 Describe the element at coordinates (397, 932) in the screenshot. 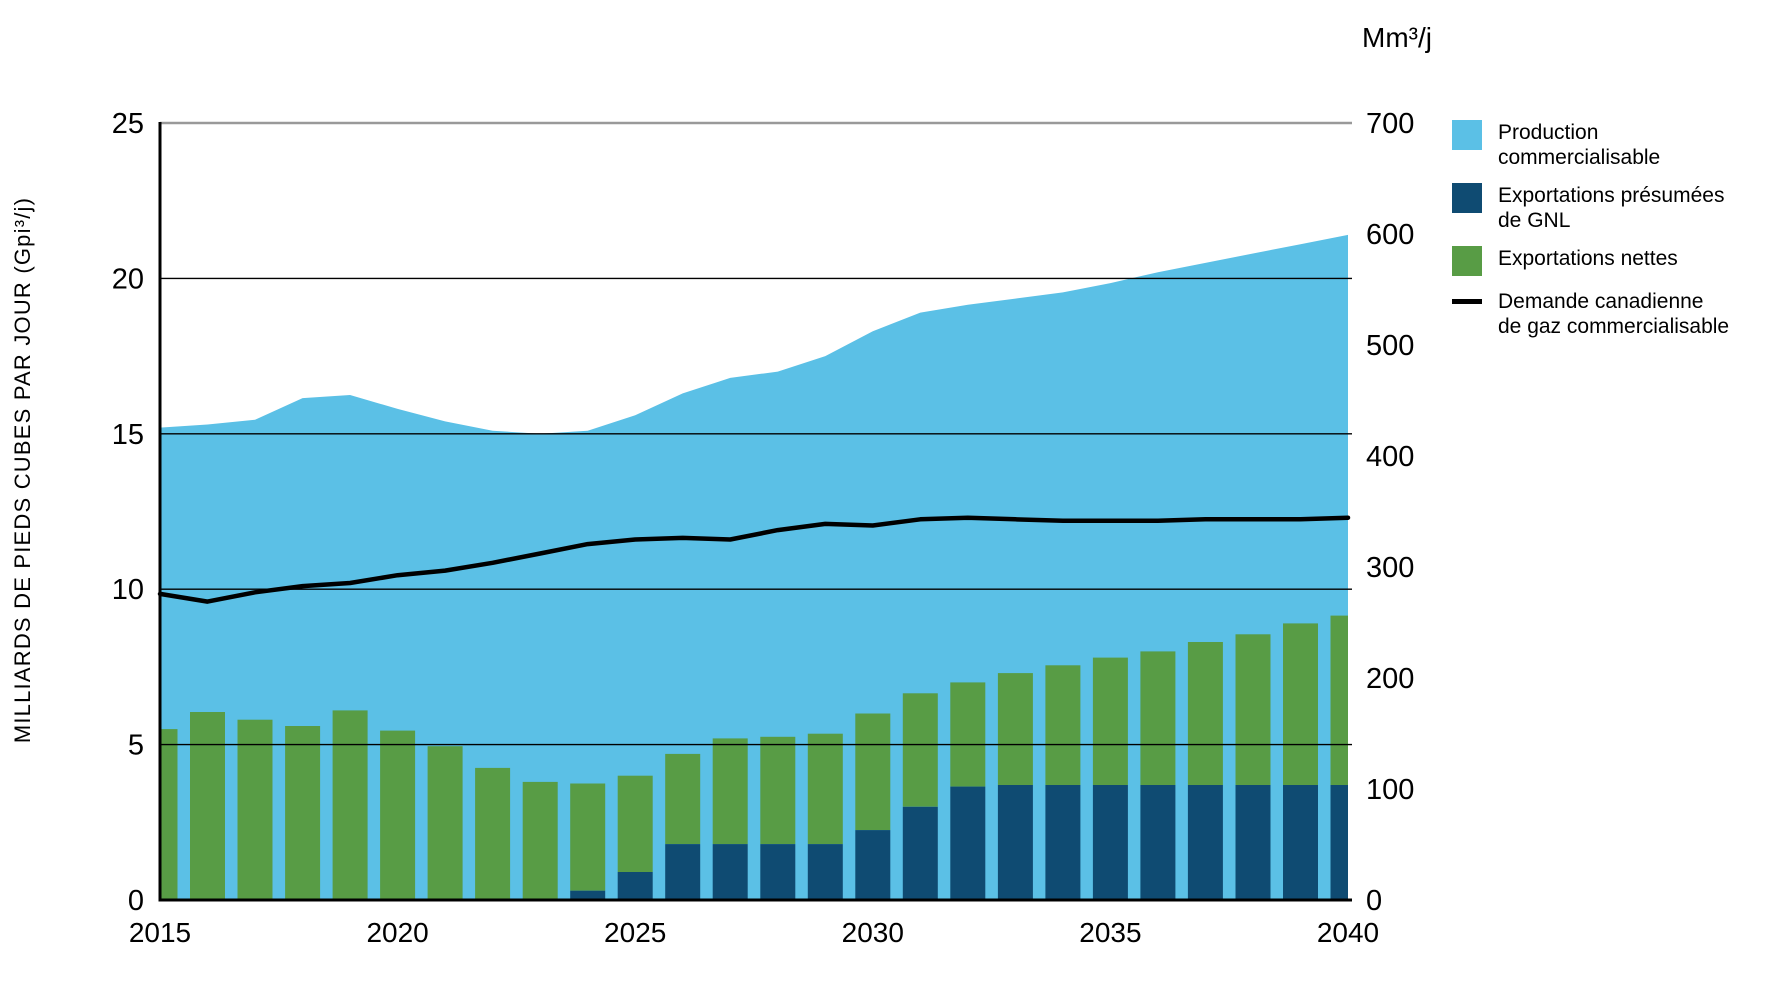

I see `x-axis-tick-label: 2020` at that location.